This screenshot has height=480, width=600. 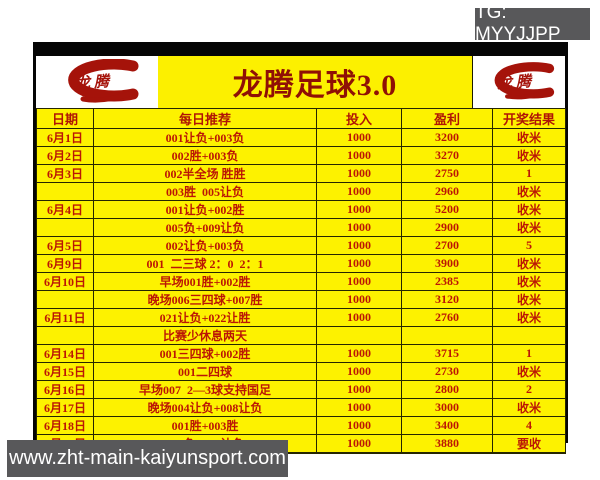 What do you see at coordinates (205, 118) in the screenshot?
I see `column-header-reco: 每日推荐` at bounding box center [205, 118].